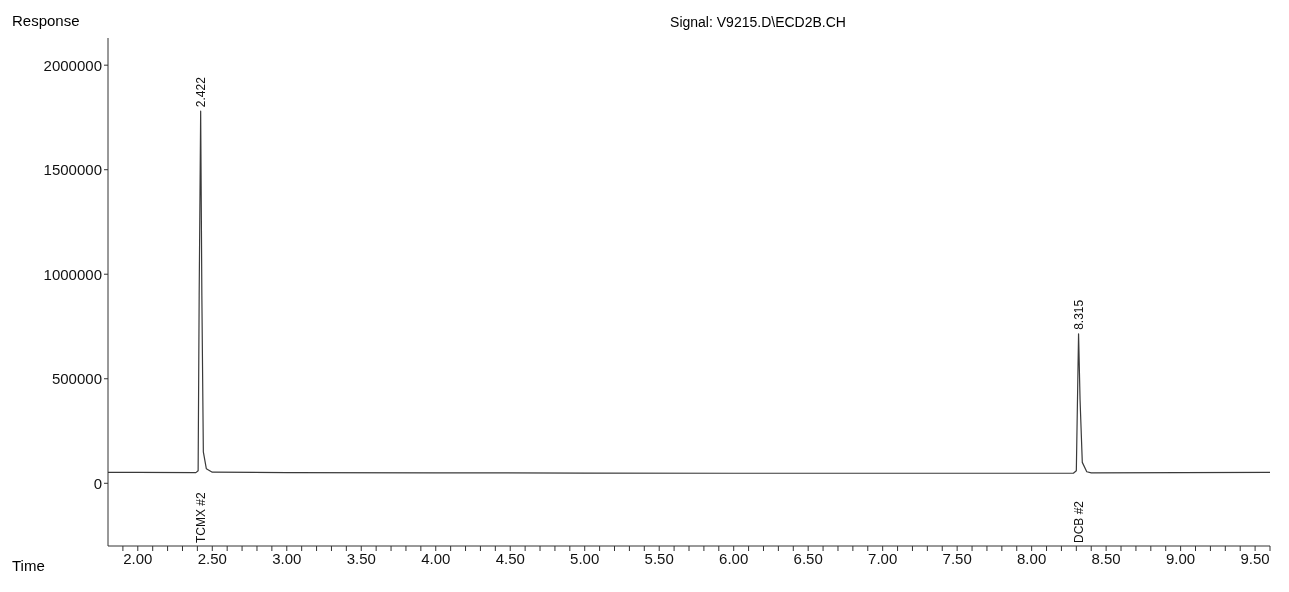 The image size is (1289, 592). Describe the element at coordinates (200, 517) in the screenshot. I see `annotation: TCMX #2` at that location.